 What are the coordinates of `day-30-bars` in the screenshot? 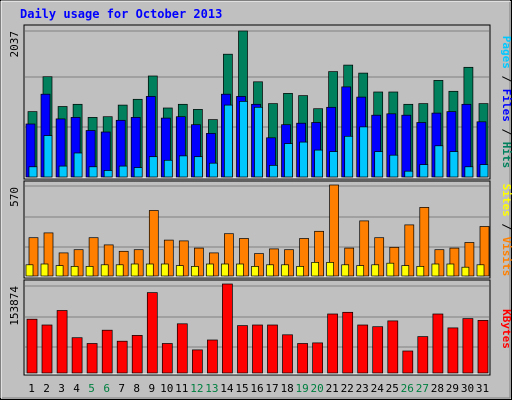 It's located at (468, 259).